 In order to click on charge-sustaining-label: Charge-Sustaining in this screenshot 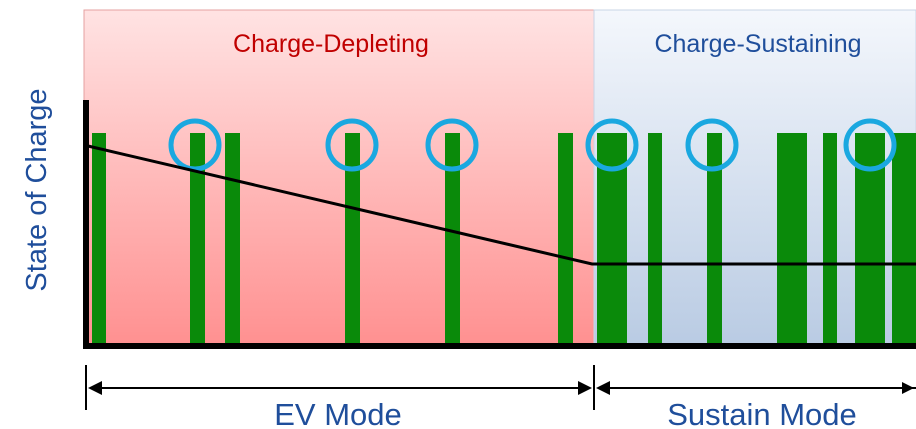, I will do `click(757, 44)`.